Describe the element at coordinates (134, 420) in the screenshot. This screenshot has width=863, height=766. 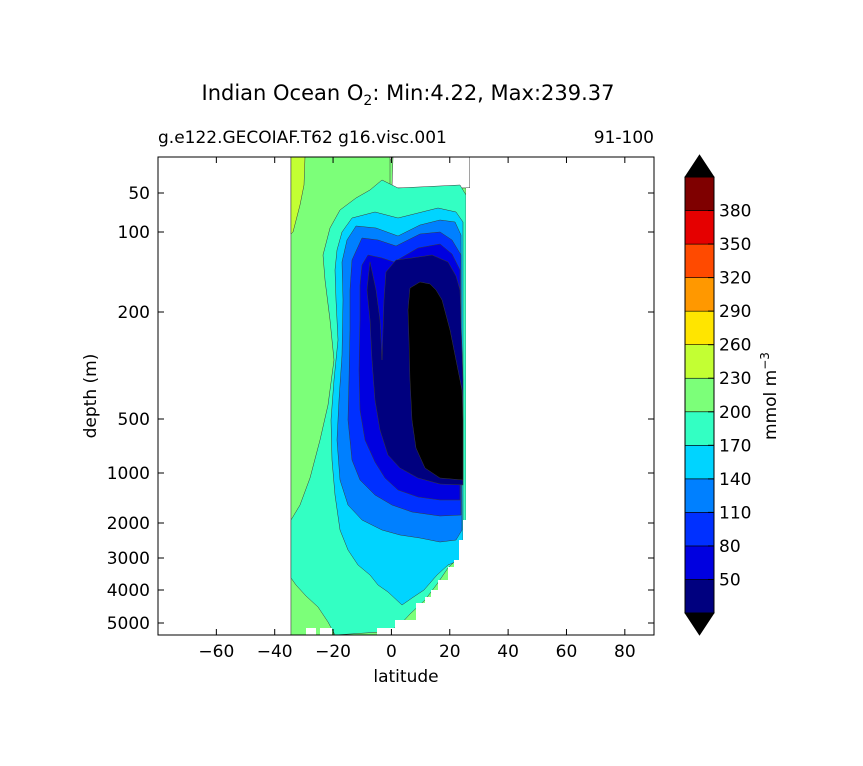
I see `y-tick-label: 500` at that location.